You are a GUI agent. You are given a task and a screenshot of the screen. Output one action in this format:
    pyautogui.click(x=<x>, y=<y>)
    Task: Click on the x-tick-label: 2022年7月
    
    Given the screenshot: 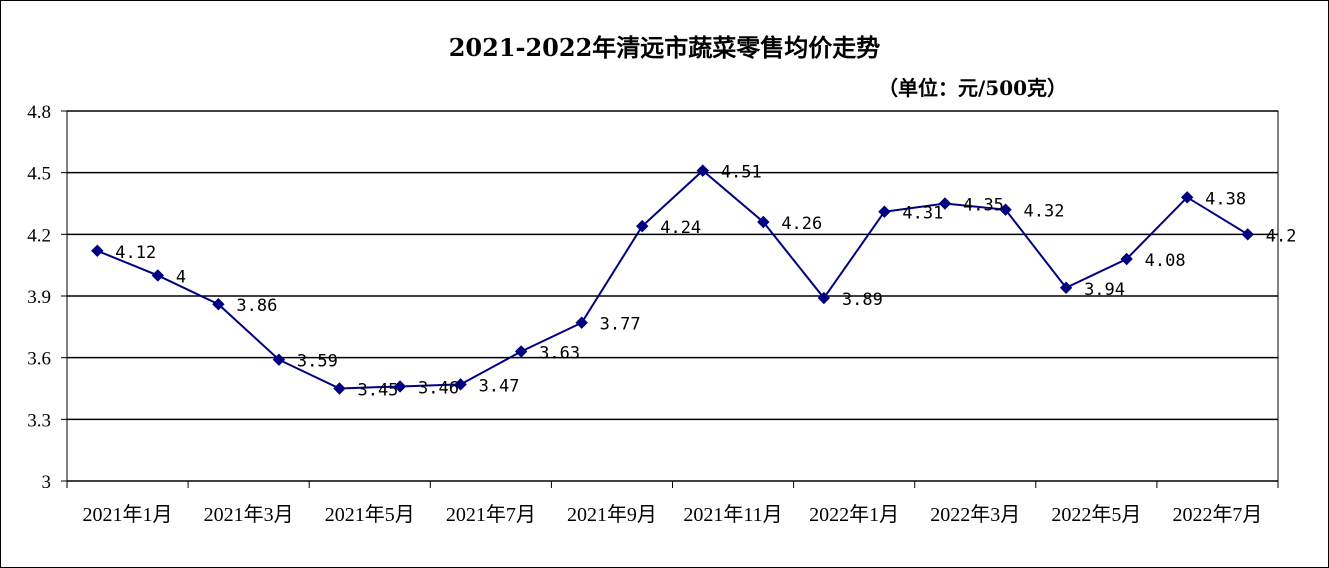 What is the action you would take?
    pyautogui.click(x=1217, y=514)
    